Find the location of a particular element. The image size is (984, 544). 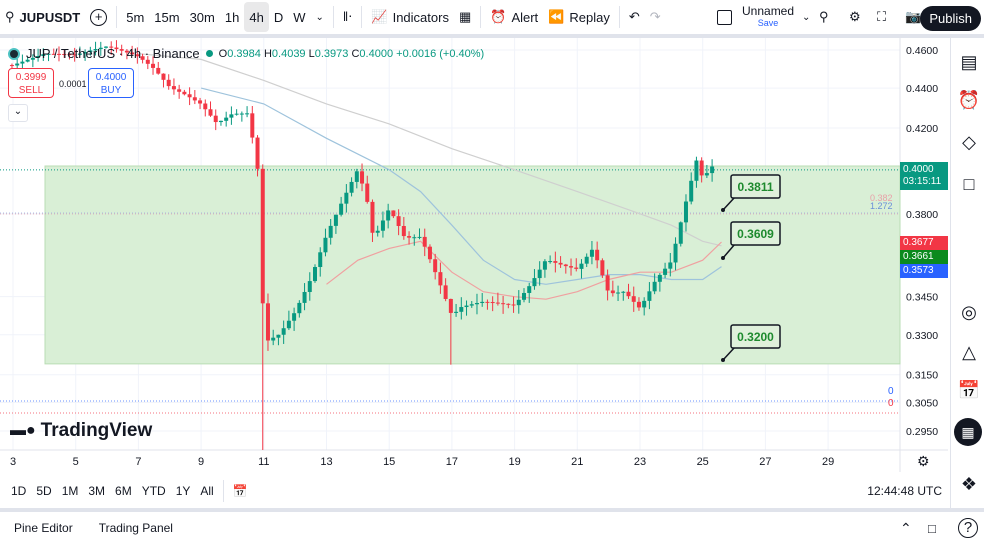

watchlist-icon: ▤ is located at coordinates (969, 62).